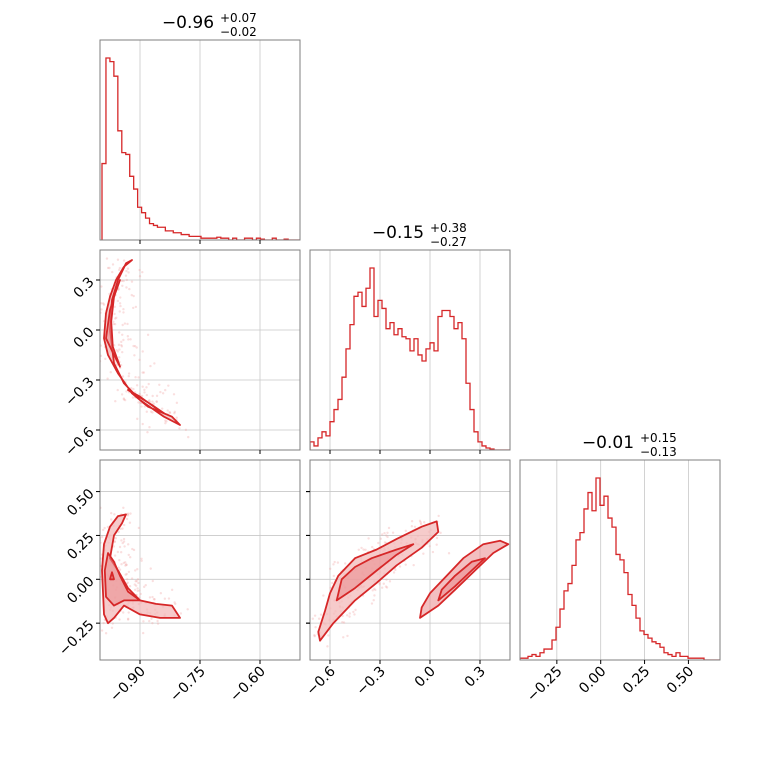 The width and height of the screenshot is (760, 760). I want to click on histogram-panel-0: −0.96 +0.07−0.02, so click(200, 127).